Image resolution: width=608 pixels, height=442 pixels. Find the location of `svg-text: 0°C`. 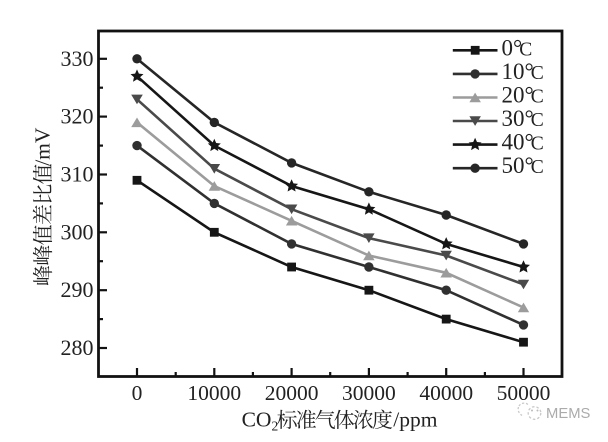

svg-text: 0°C is located at coordinates (517, 47).